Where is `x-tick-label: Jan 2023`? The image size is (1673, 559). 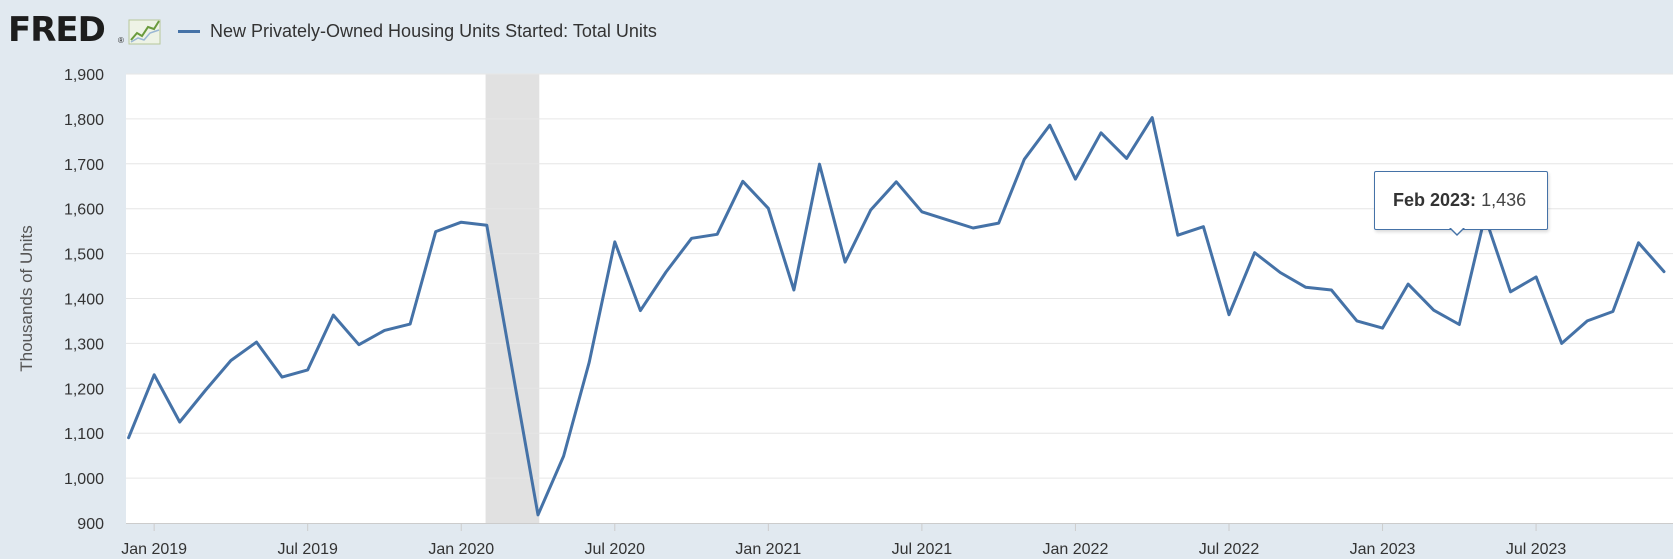 x-tick-label: Jan 2023 is located at coordinates (1383, 549).